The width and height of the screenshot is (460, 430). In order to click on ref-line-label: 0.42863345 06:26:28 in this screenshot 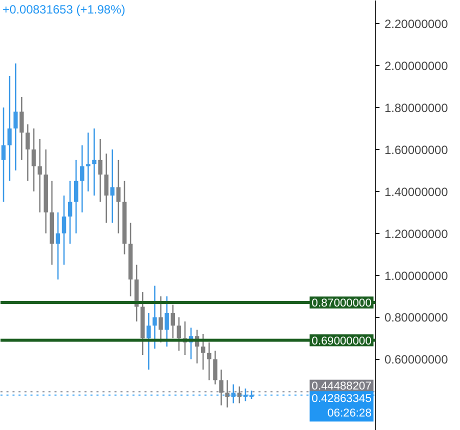, I will do `click(342, 406)`.